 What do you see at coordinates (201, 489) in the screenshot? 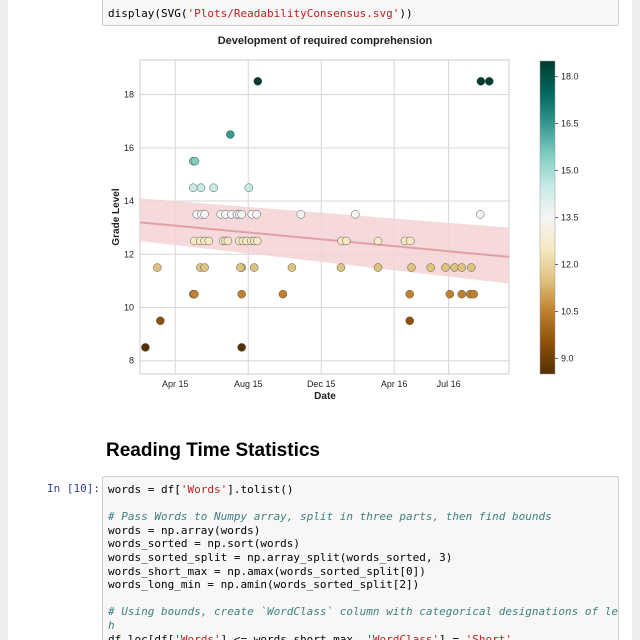
I see `code-line: words = df['Words'].tolist()` at bounding box center [201, 489].